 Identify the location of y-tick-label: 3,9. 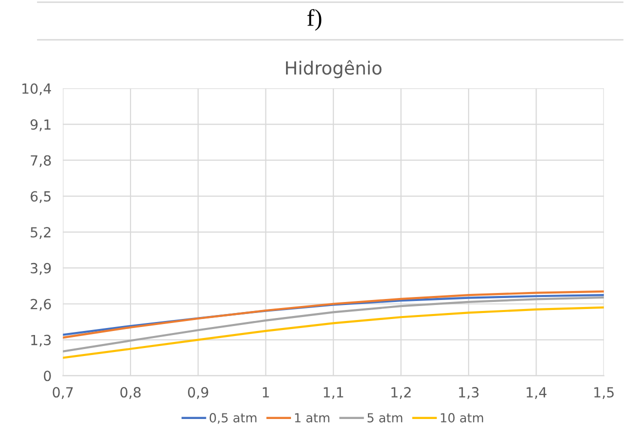
(40, 268).